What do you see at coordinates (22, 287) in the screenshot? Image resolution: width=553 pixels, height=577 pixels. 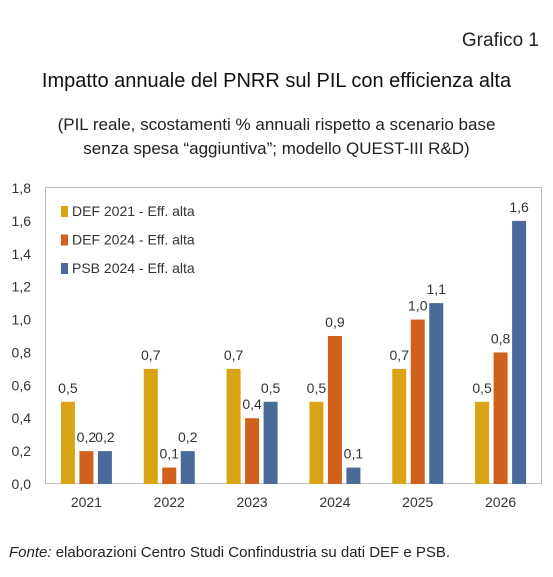 I see `y-tick-label: 1,2` at bounding box center [22, 287].